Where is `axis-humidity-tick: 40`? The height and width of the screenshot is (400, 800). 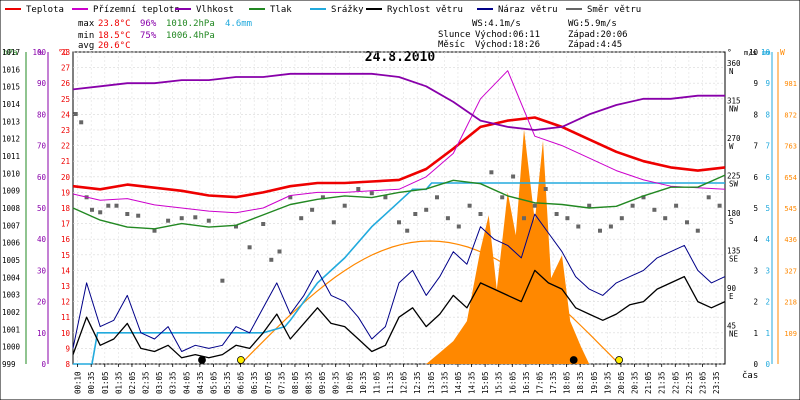 axis-humidity-tick: 40 is located at coordinates (42, 239).